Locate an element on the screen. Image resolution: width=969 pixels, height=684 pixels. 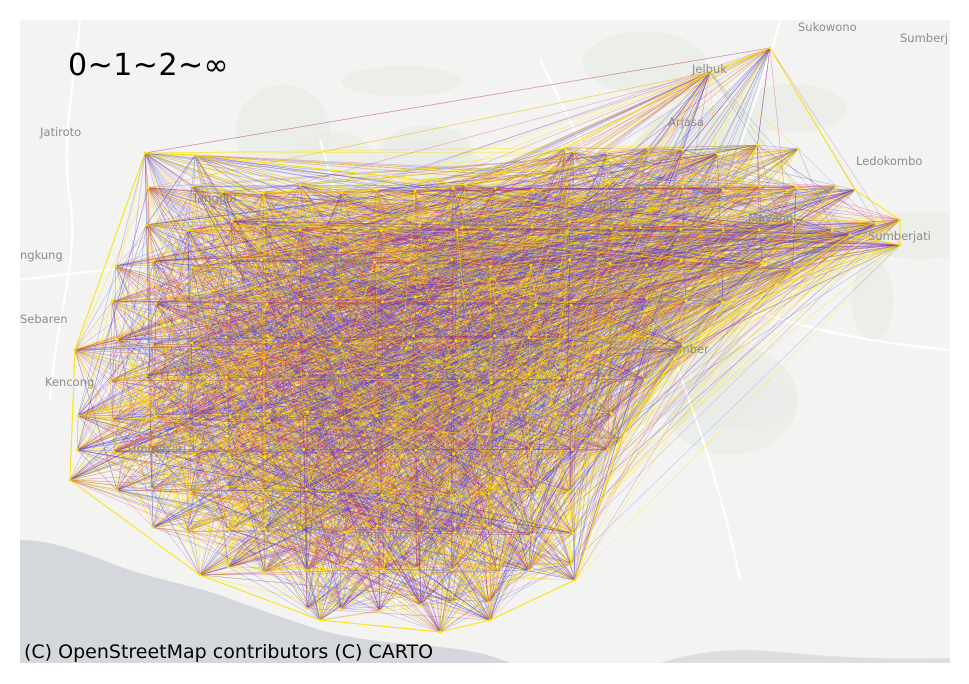
sea-area is located at coordinates (265, 601).